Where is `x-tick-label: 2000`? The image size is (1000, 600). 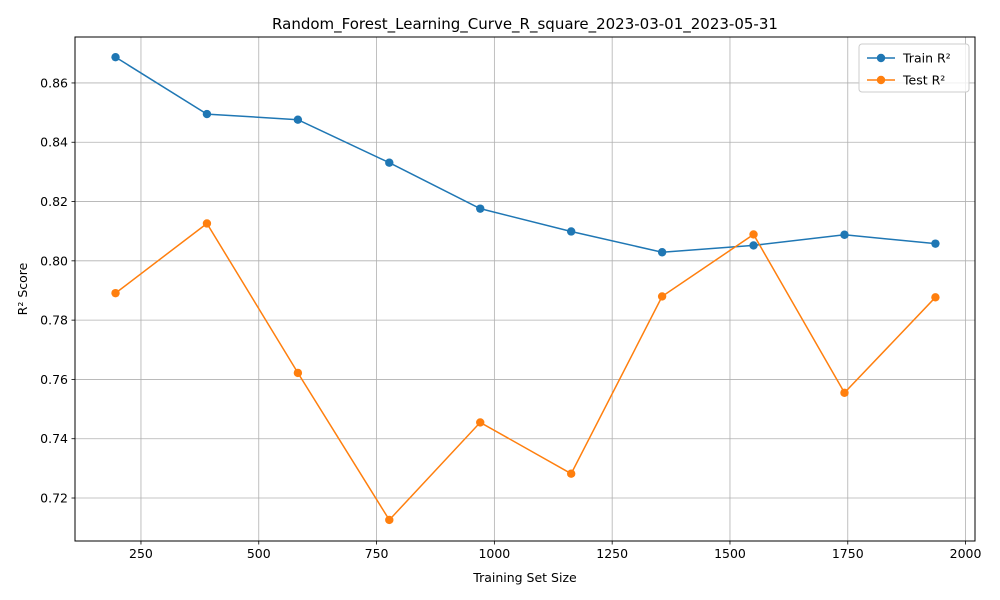
x-tick-label: 2000 is located at coordinates (966, 553).